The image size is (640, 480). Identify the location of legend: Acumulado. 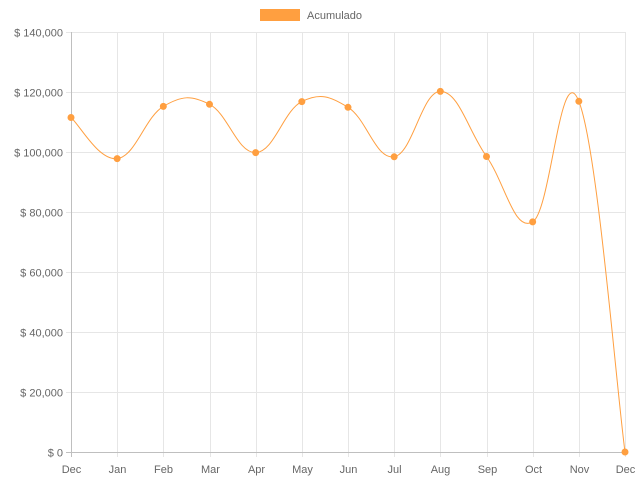
(311, 15).